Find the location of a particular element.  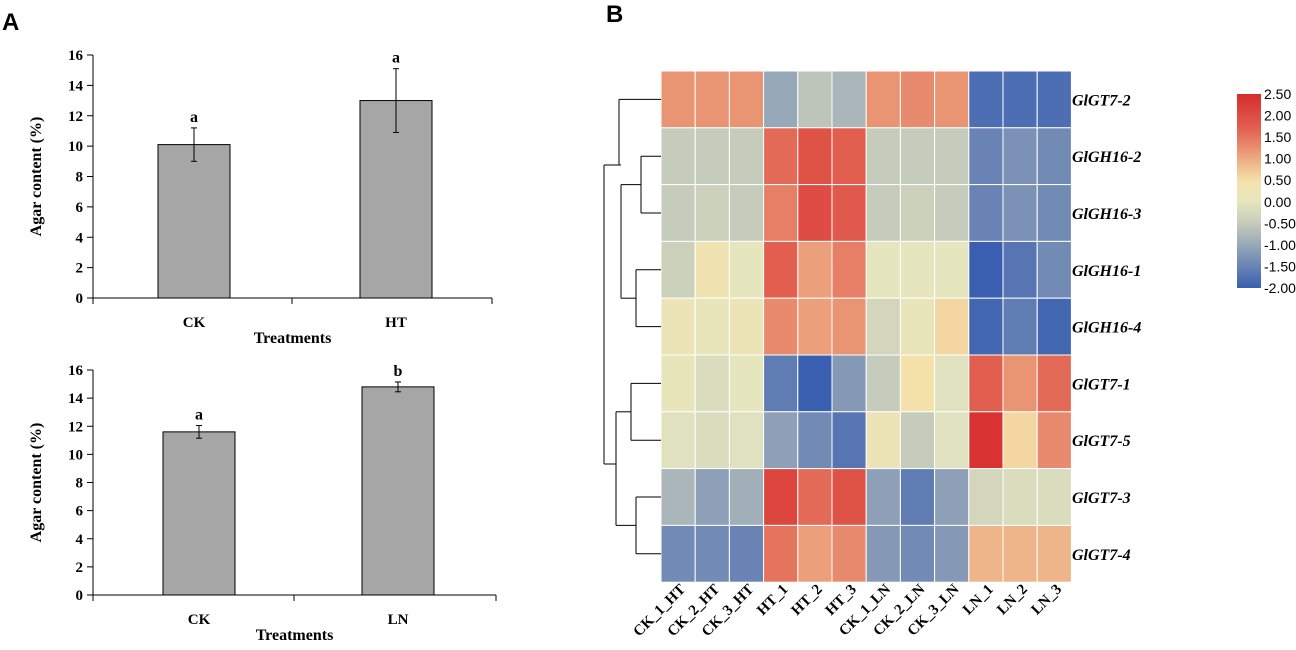

row-label-gene: GlGH16-3 is located at coordinates (1106, 214).